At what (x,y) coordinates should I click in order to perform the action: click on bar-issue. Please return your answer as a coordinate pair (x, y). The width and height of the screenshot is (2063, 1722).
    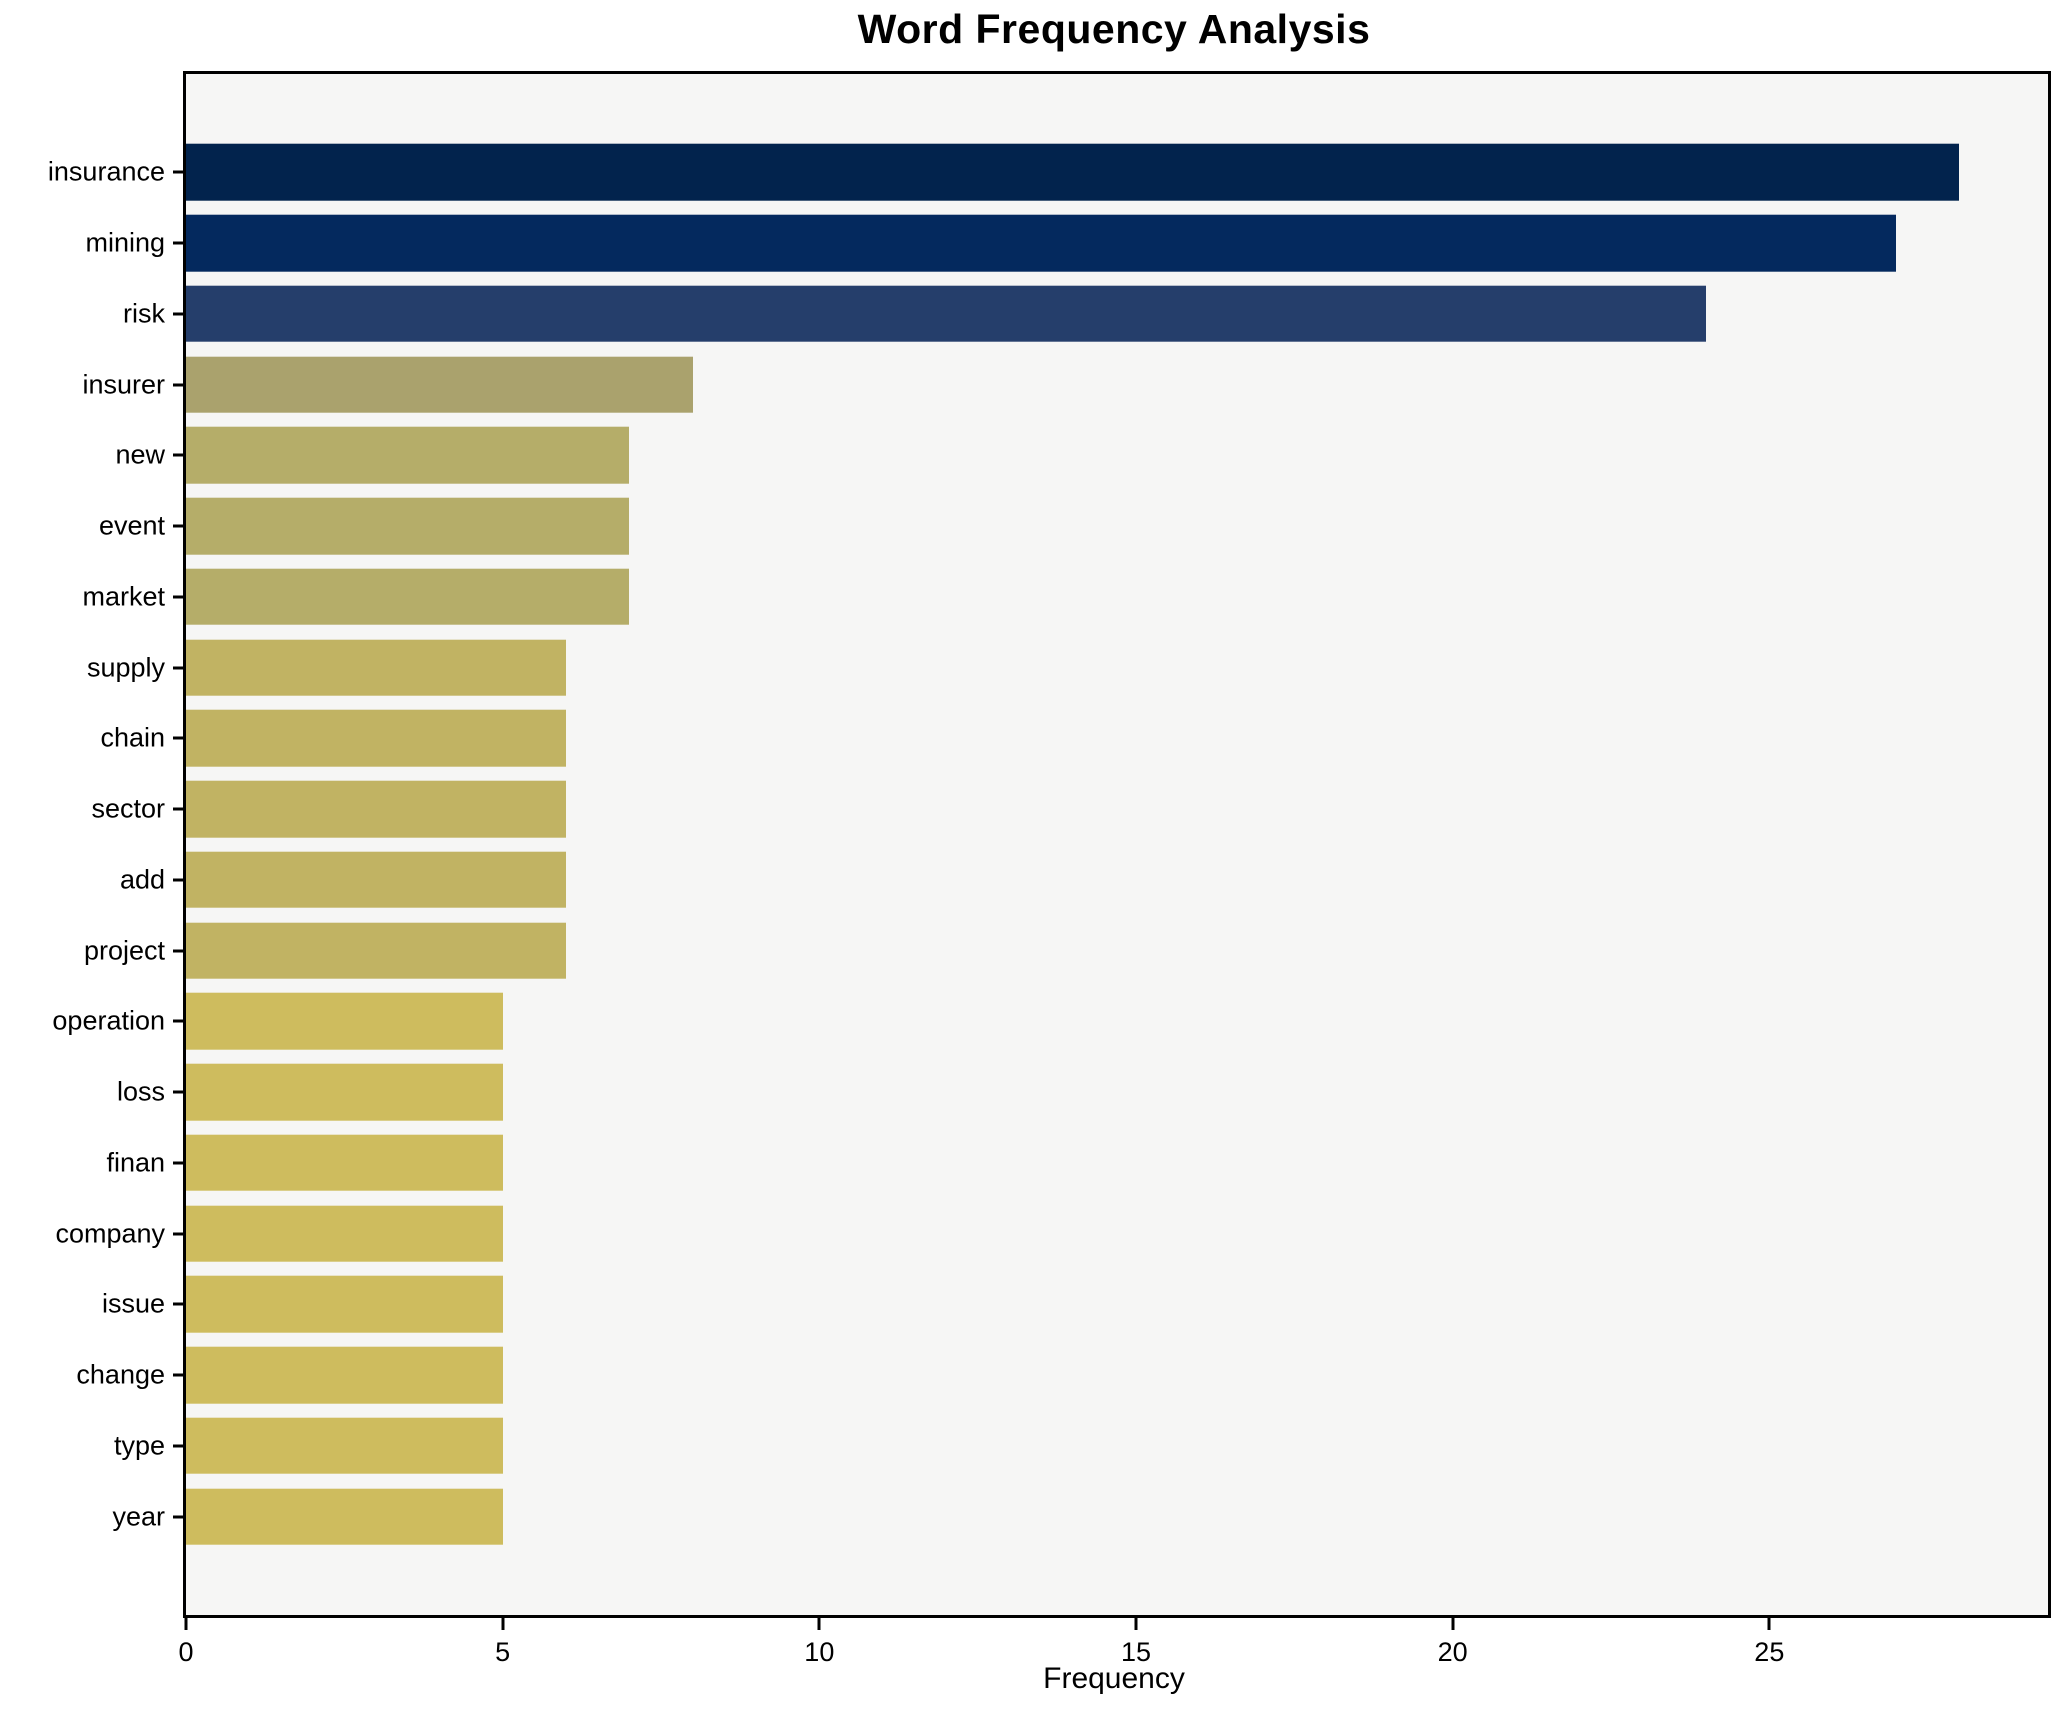
    Looking at the image, I should click on (344, 1304).